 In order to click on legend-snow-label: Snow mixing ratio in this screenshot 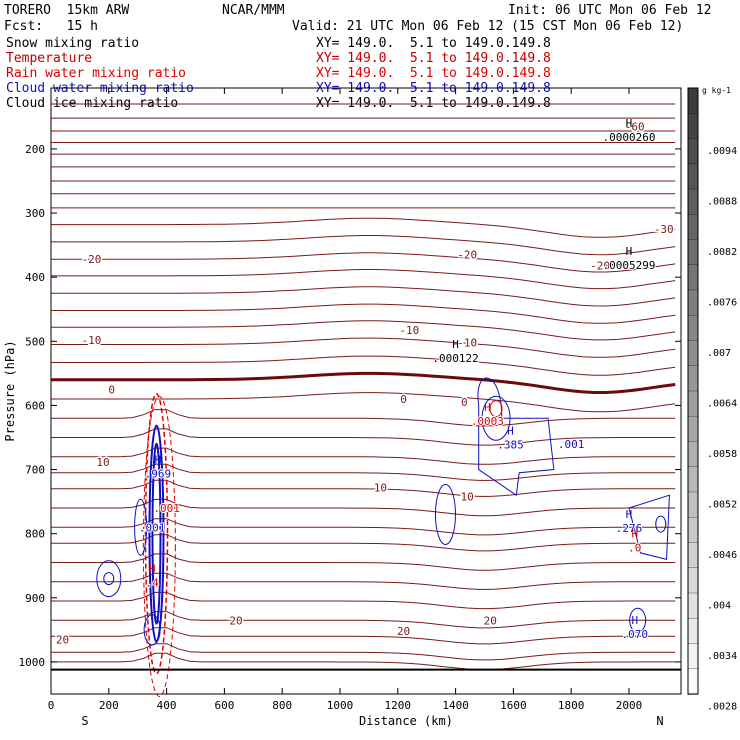, I will do `click(73, 43)`.